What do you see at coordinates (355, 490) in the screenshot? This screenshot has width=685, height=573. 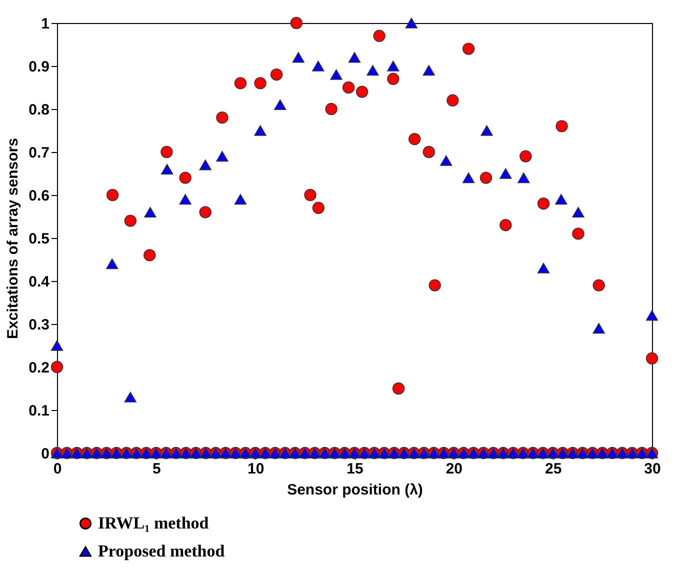 I see `x-axis-title: Sensor position (λ)` at bounding box center [355, 490].